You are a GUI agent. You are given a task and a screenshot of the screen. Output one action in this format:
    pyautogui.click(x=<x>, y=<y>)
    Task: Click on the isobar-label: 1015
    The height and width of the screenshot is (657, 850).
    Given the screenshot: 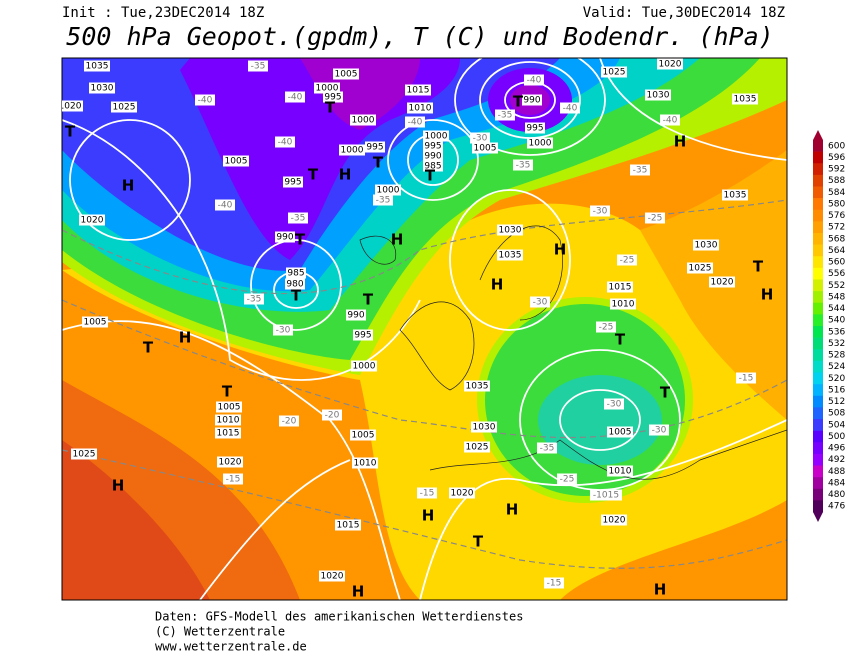 What is the action you would take?
    pyautogui.click(x=620, y=288)
    